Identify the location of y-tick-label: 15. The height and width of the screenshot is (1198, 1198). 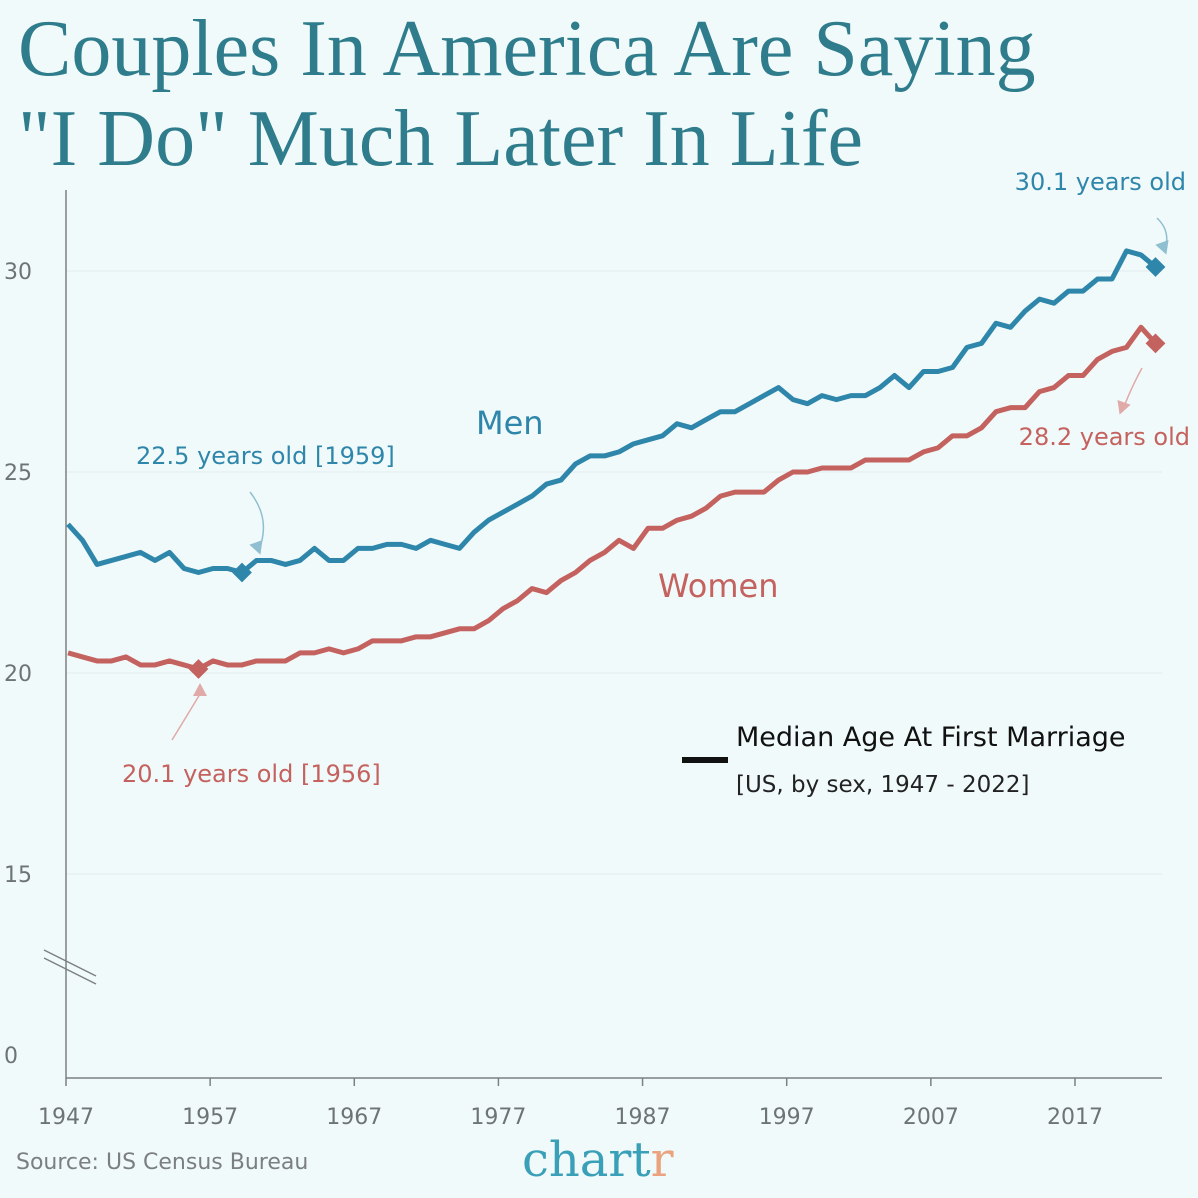
(18, 875).